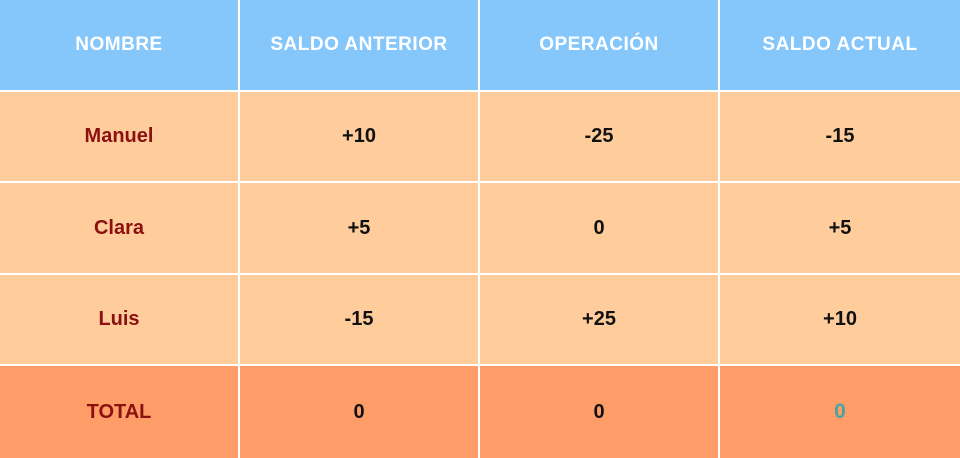  What do you see at coordinates (120, 137) in the screenshot?
I see `row-name: Manuel` at bounding box center [120, 137].